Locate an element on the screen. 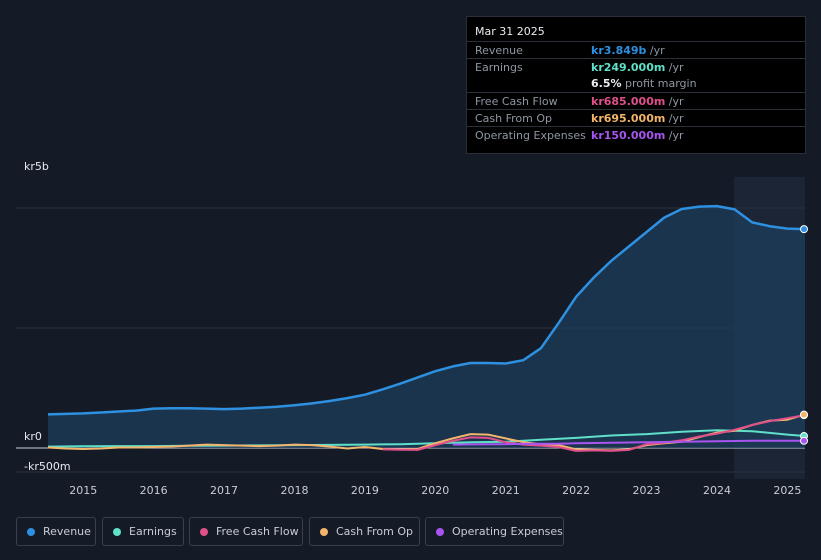 The image size is (821, 560). y-label-top: kr5b is located at coordinates (36, 166).